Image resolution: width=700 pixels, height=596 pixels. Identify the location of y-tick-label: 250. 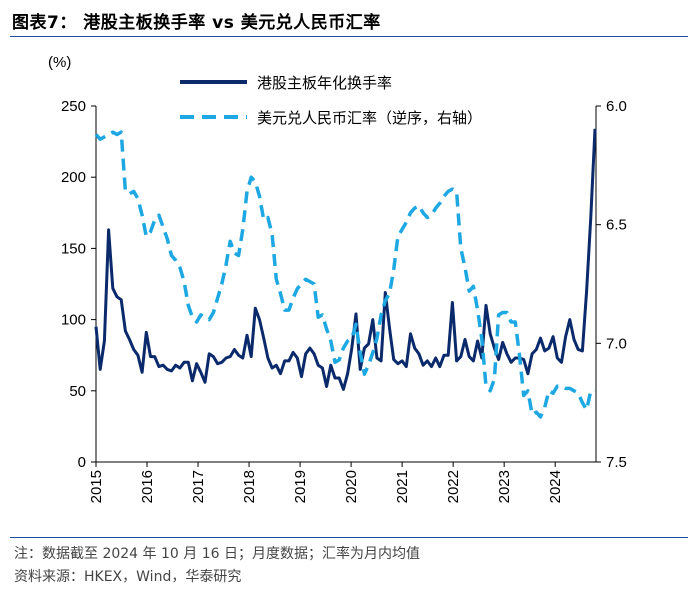
(73, 106).